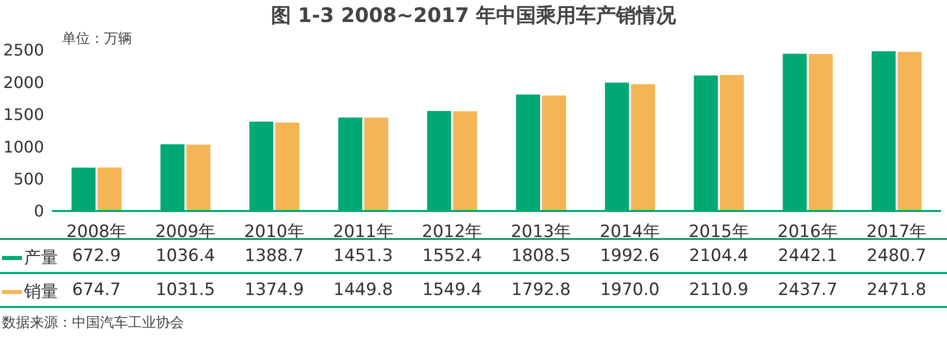 The image size is (947, 347). Describe the element at coordinates (452, 232) in the screenshot. I see `x-tick-label: 2012年` at that location.